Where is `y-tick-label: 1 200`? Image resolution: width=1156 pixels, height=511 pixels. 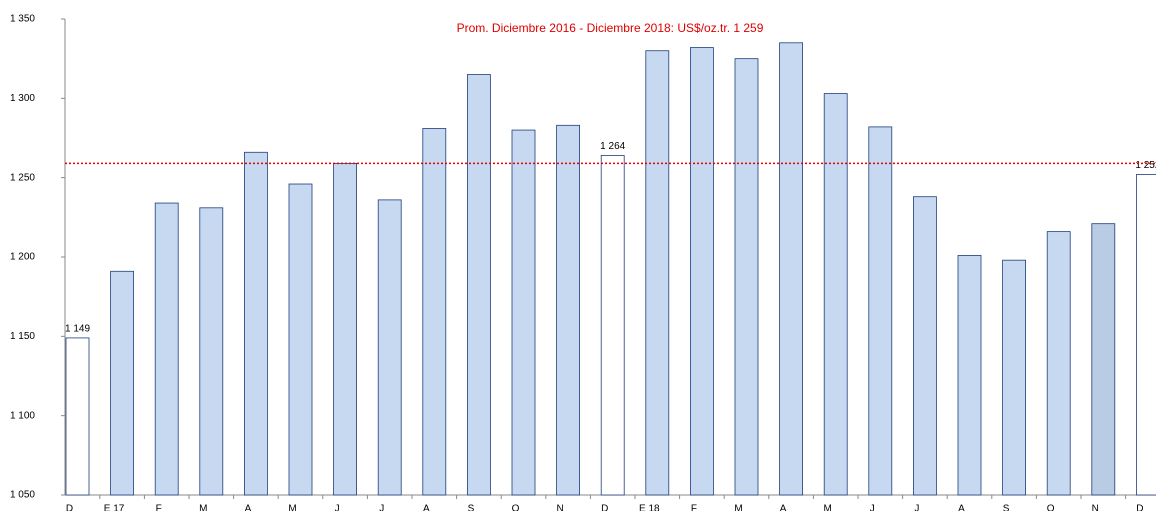
y-tick-label: 1 200 is located at coordinates (22, 257).